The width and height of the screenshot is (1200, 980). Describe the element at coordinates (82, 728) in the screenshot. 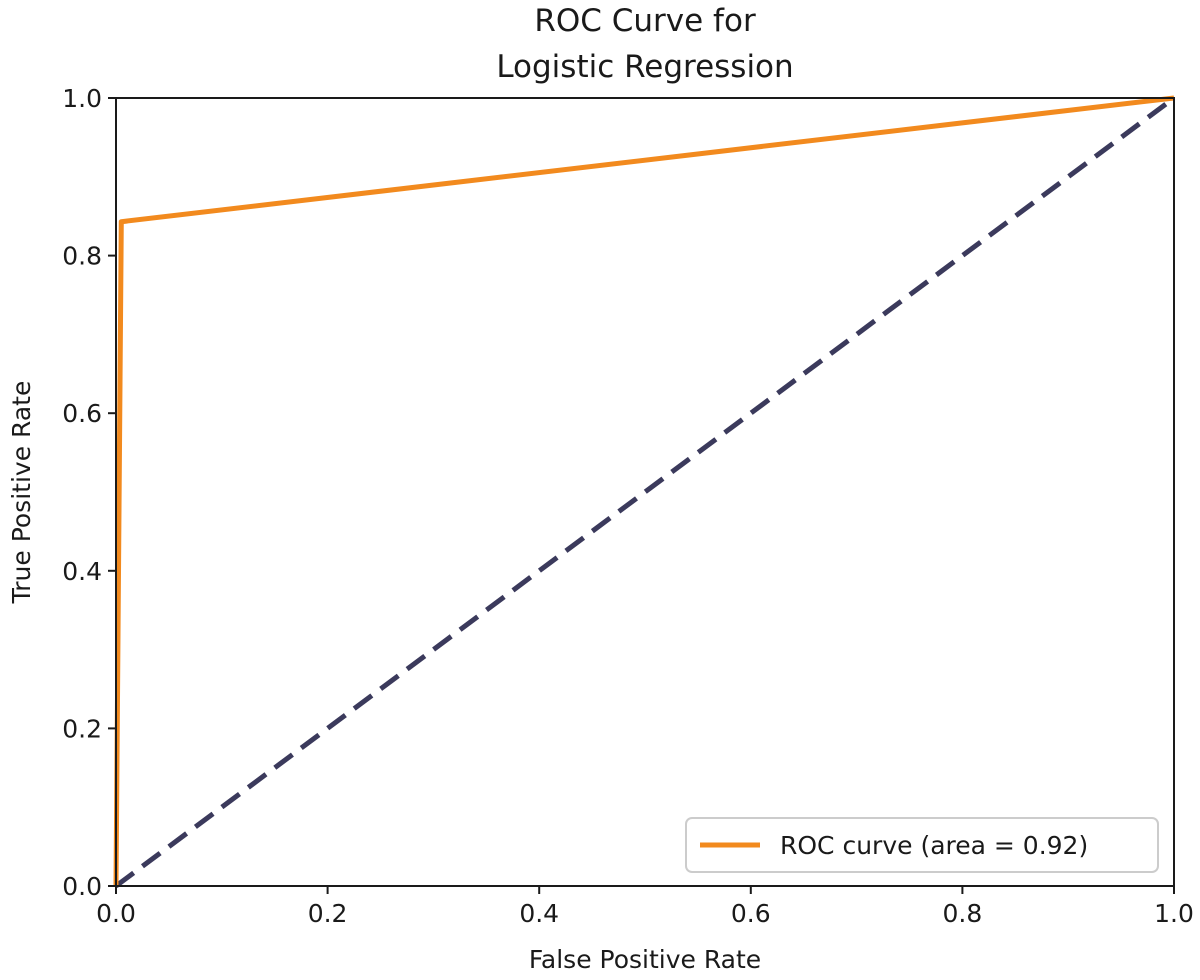

I see `y-tick-label: 0.2` at that location.